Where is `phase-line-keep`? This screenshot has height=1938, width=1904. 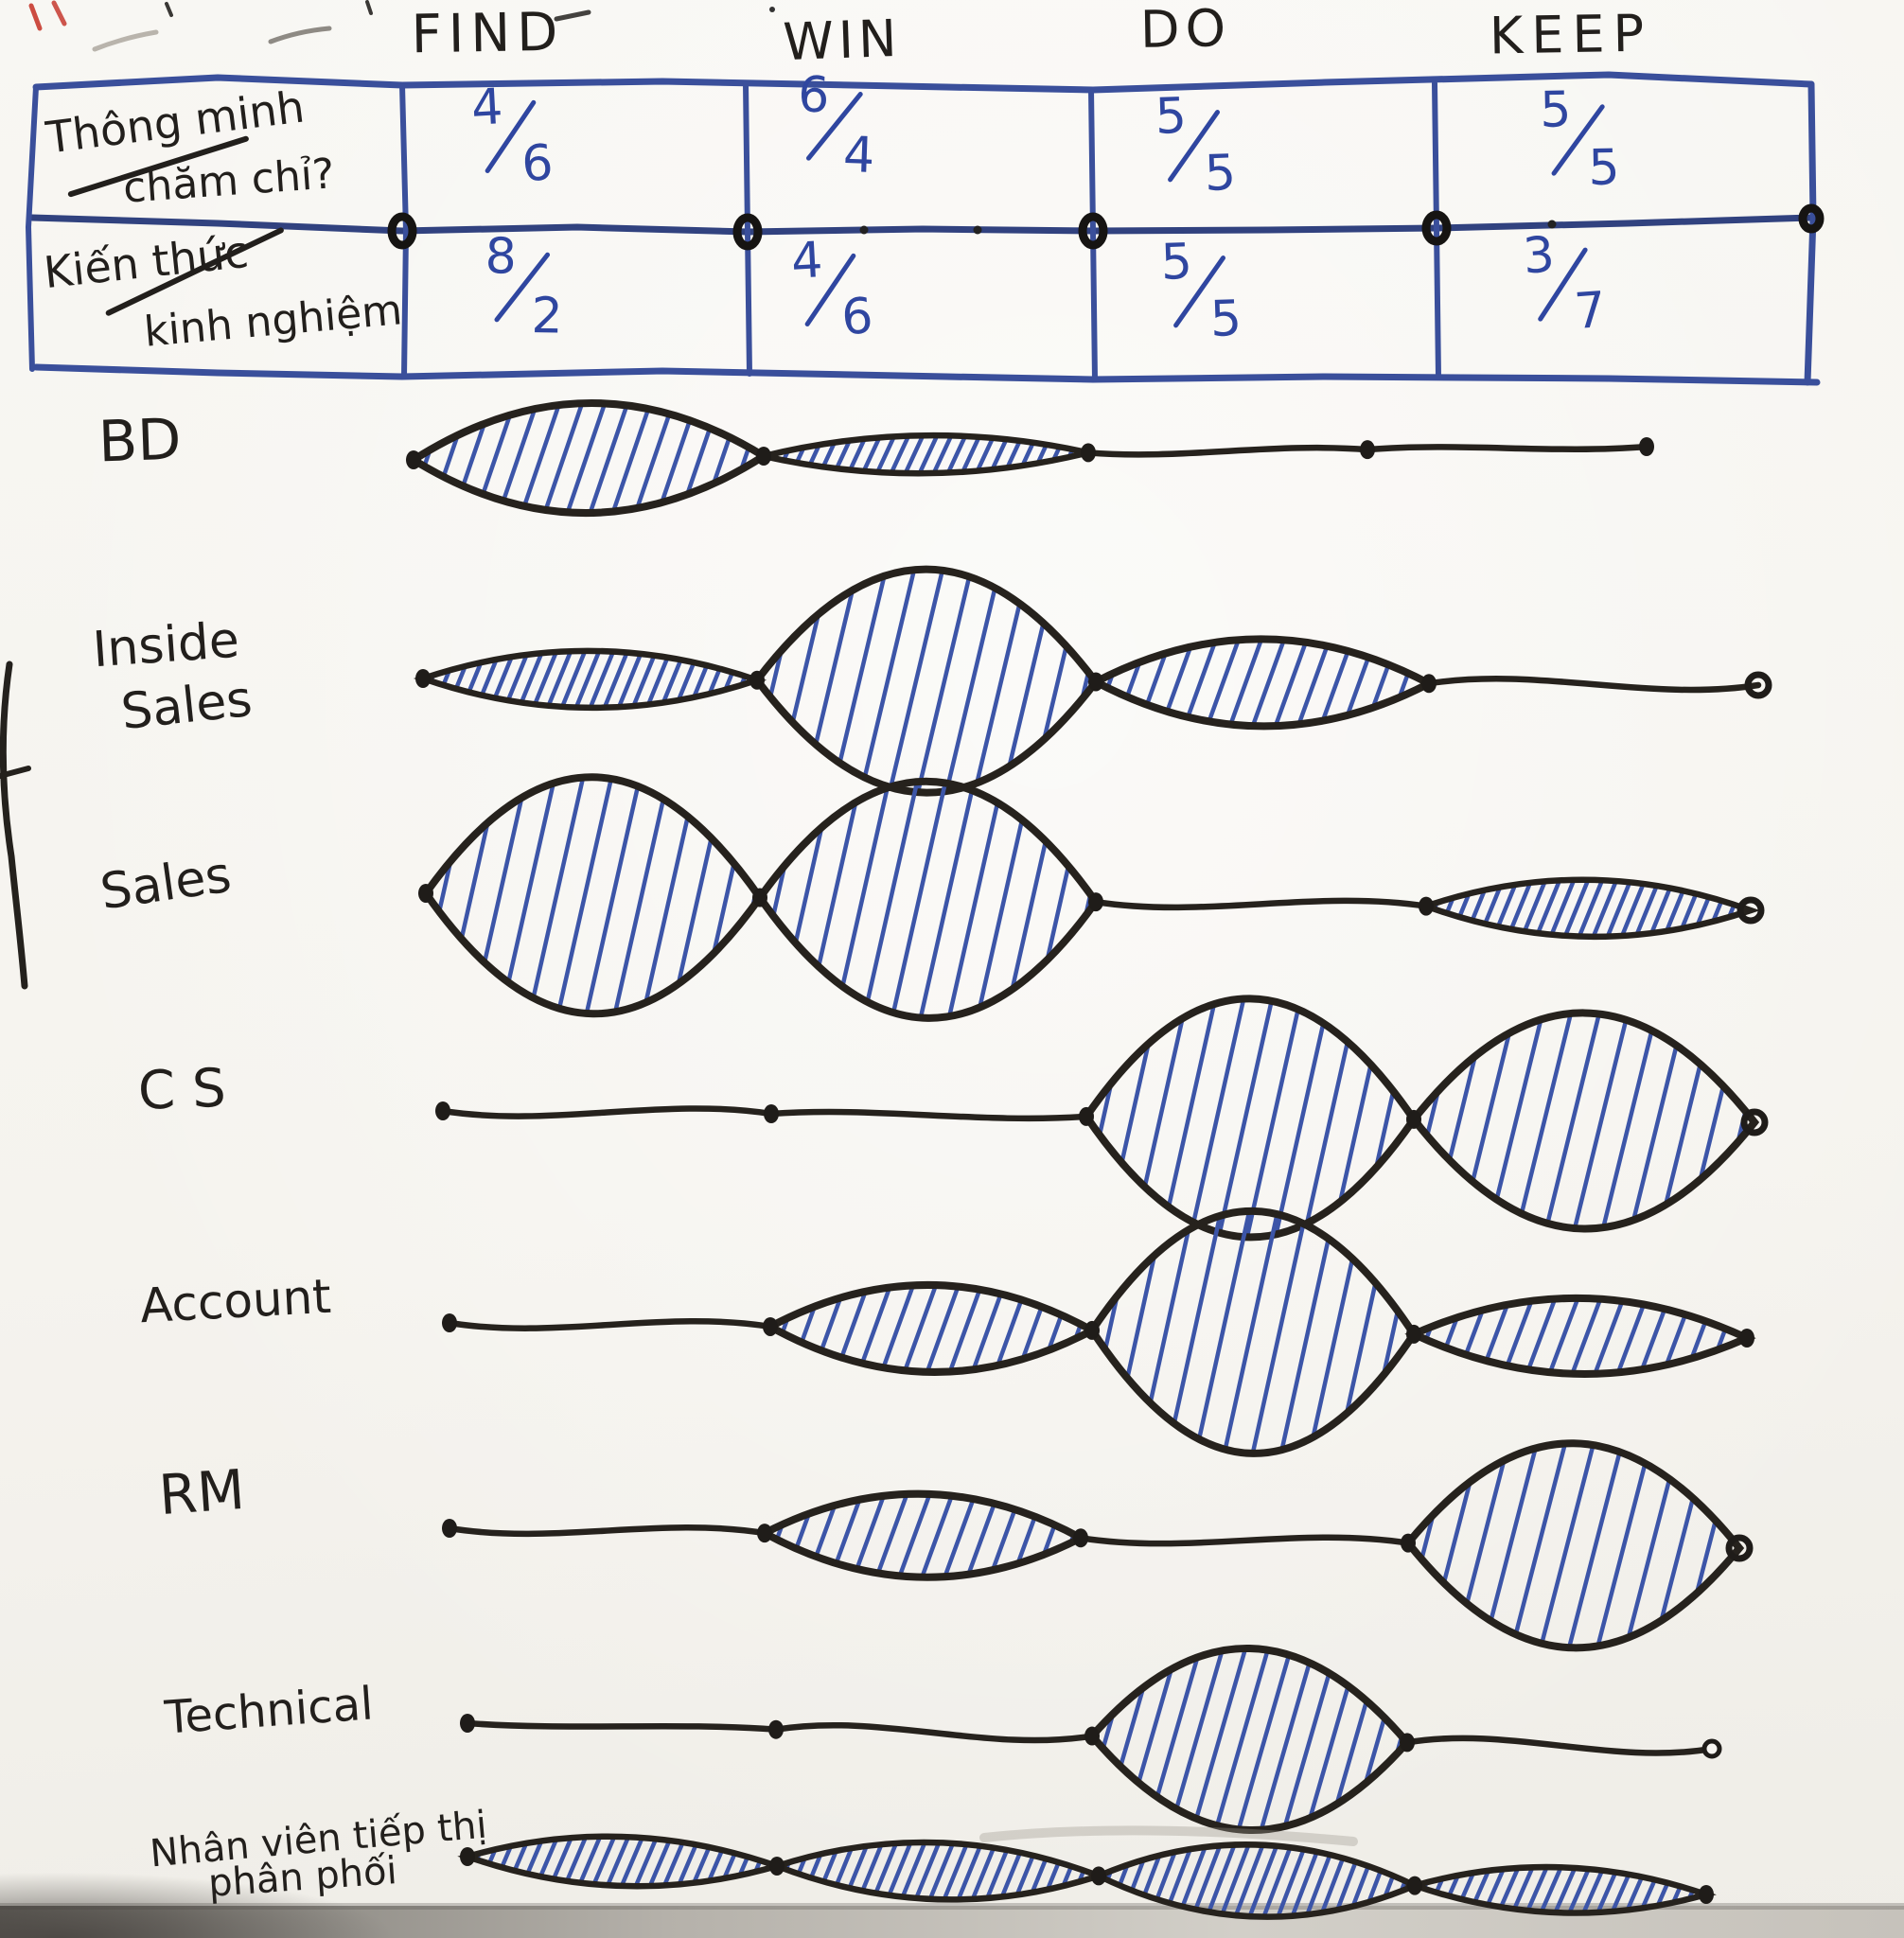
phase-line-keep is located at coordinates (1507, 448).